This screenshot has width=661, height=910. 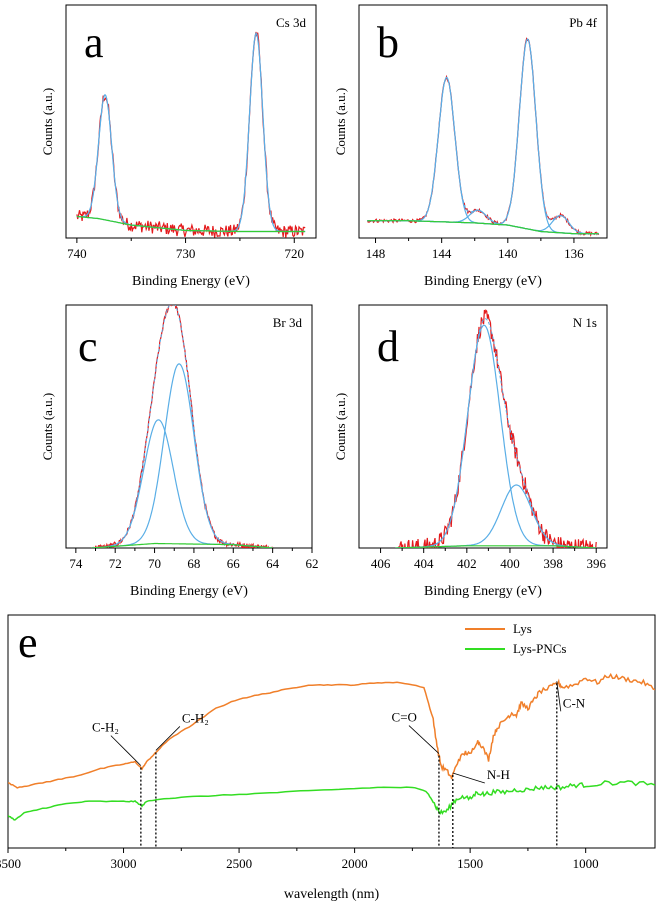 I want to click on axes-frame-b, so click(x=483, y=121).